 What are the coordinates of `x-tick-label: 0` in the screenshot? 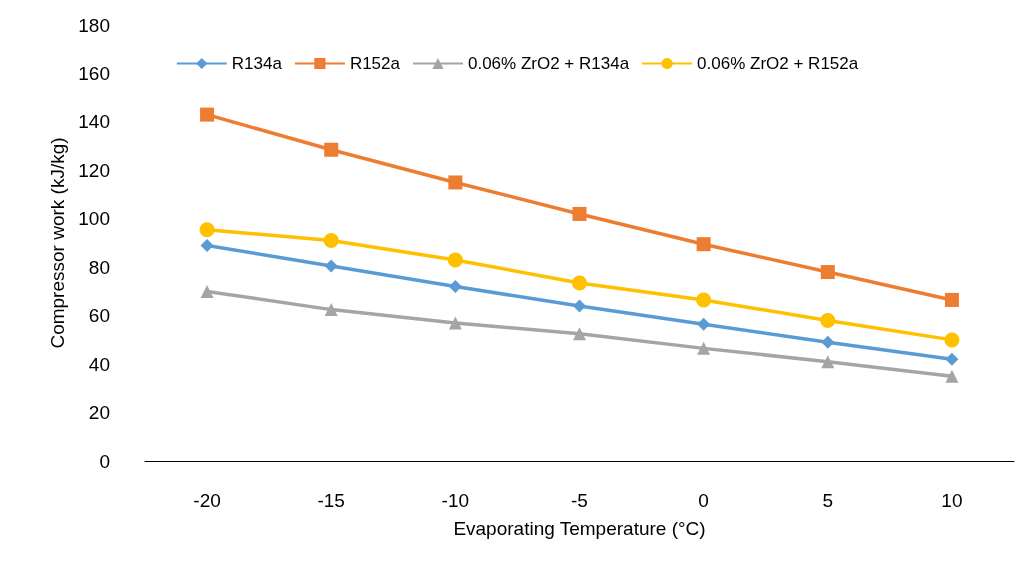 It's located at (703, 500).